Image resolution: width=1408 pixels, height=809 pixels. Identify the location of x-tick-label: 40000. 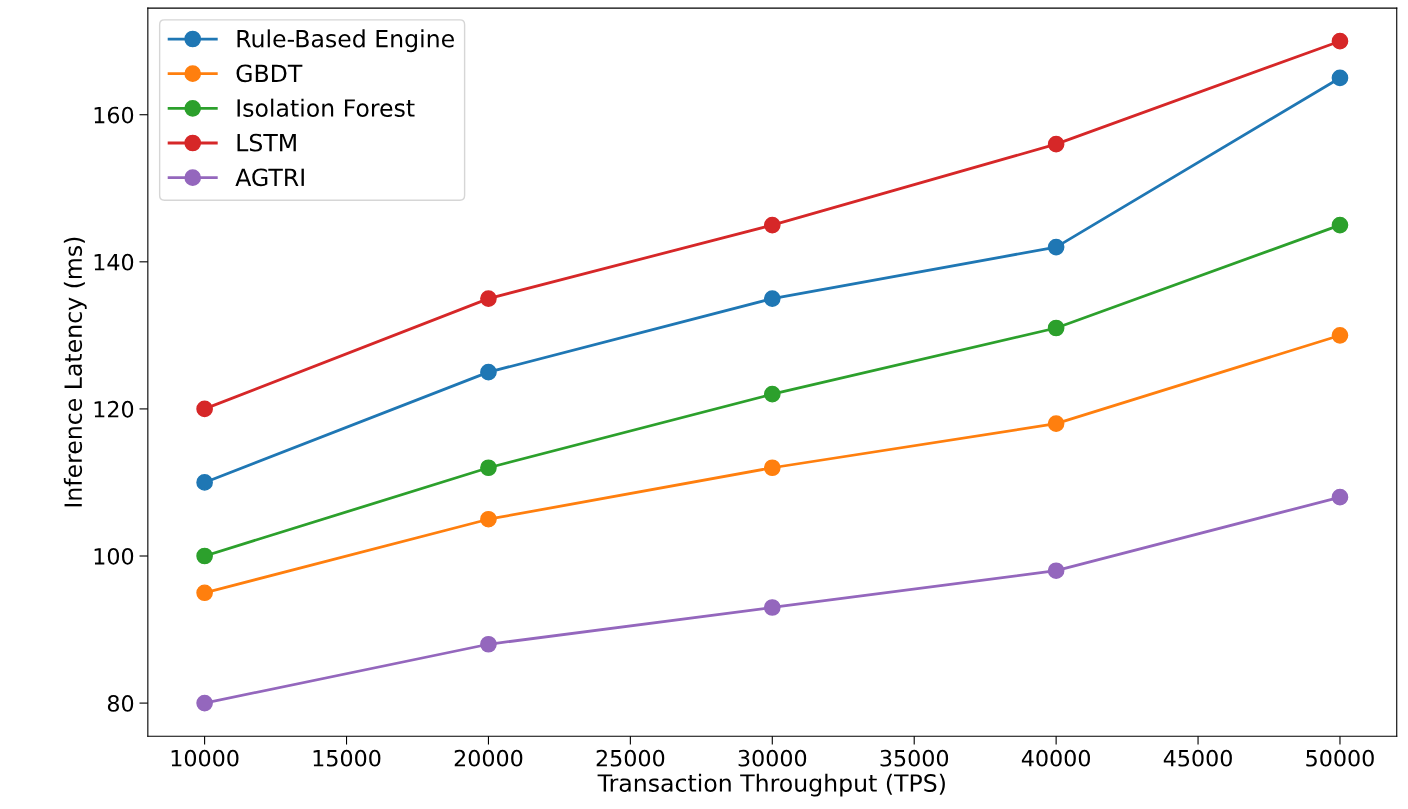
(1055, 758).